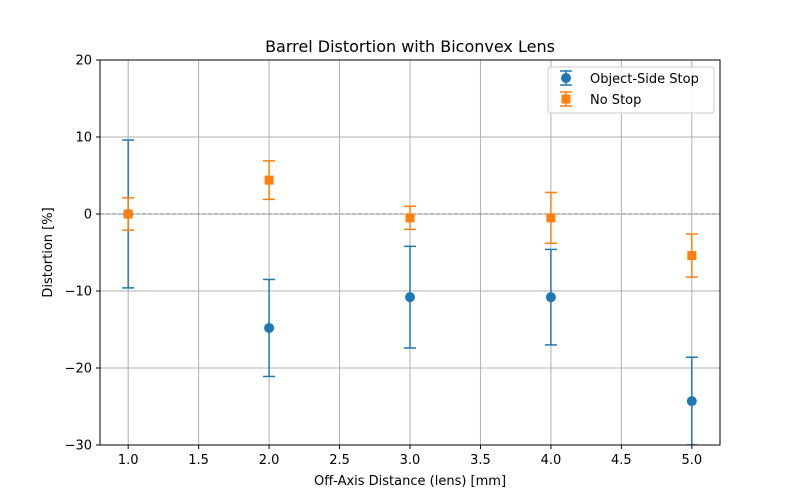  I want to click on x-tick-label: 4.0, so click(551, 460).